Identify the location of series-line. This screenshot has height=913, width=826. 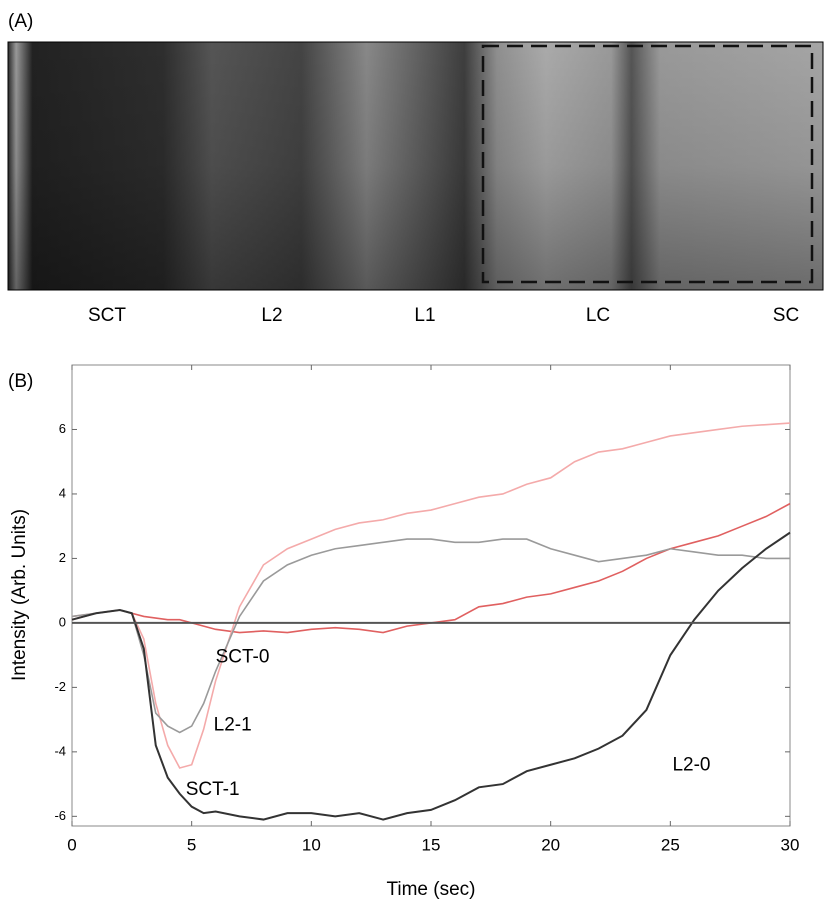
(431, 568).